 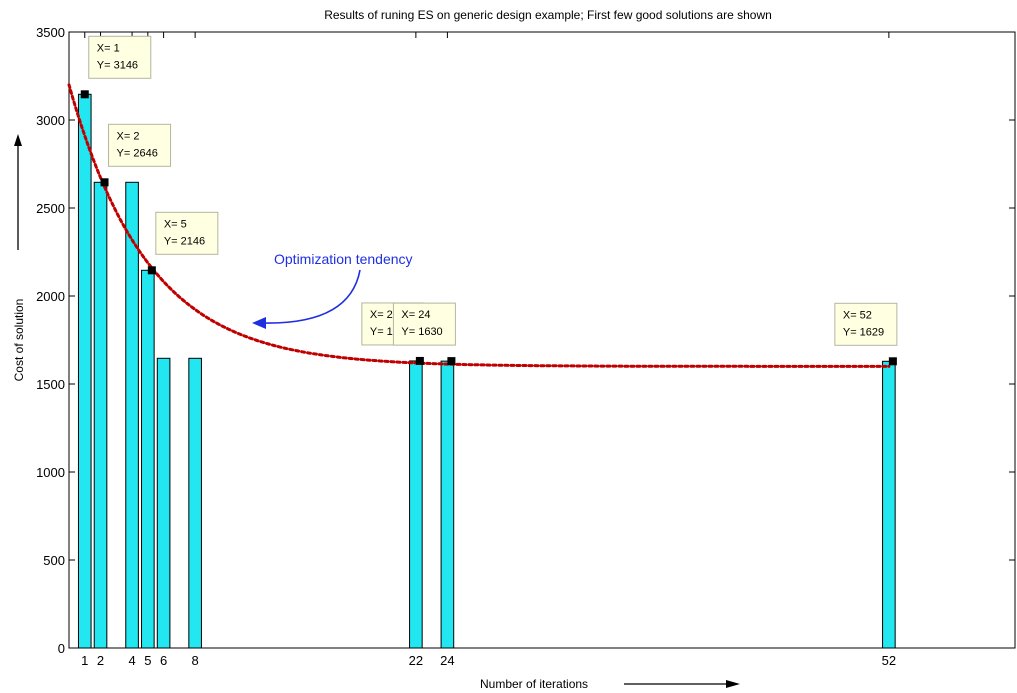 I want to click on x-tick-label: 24, so click(x=447, y=660).